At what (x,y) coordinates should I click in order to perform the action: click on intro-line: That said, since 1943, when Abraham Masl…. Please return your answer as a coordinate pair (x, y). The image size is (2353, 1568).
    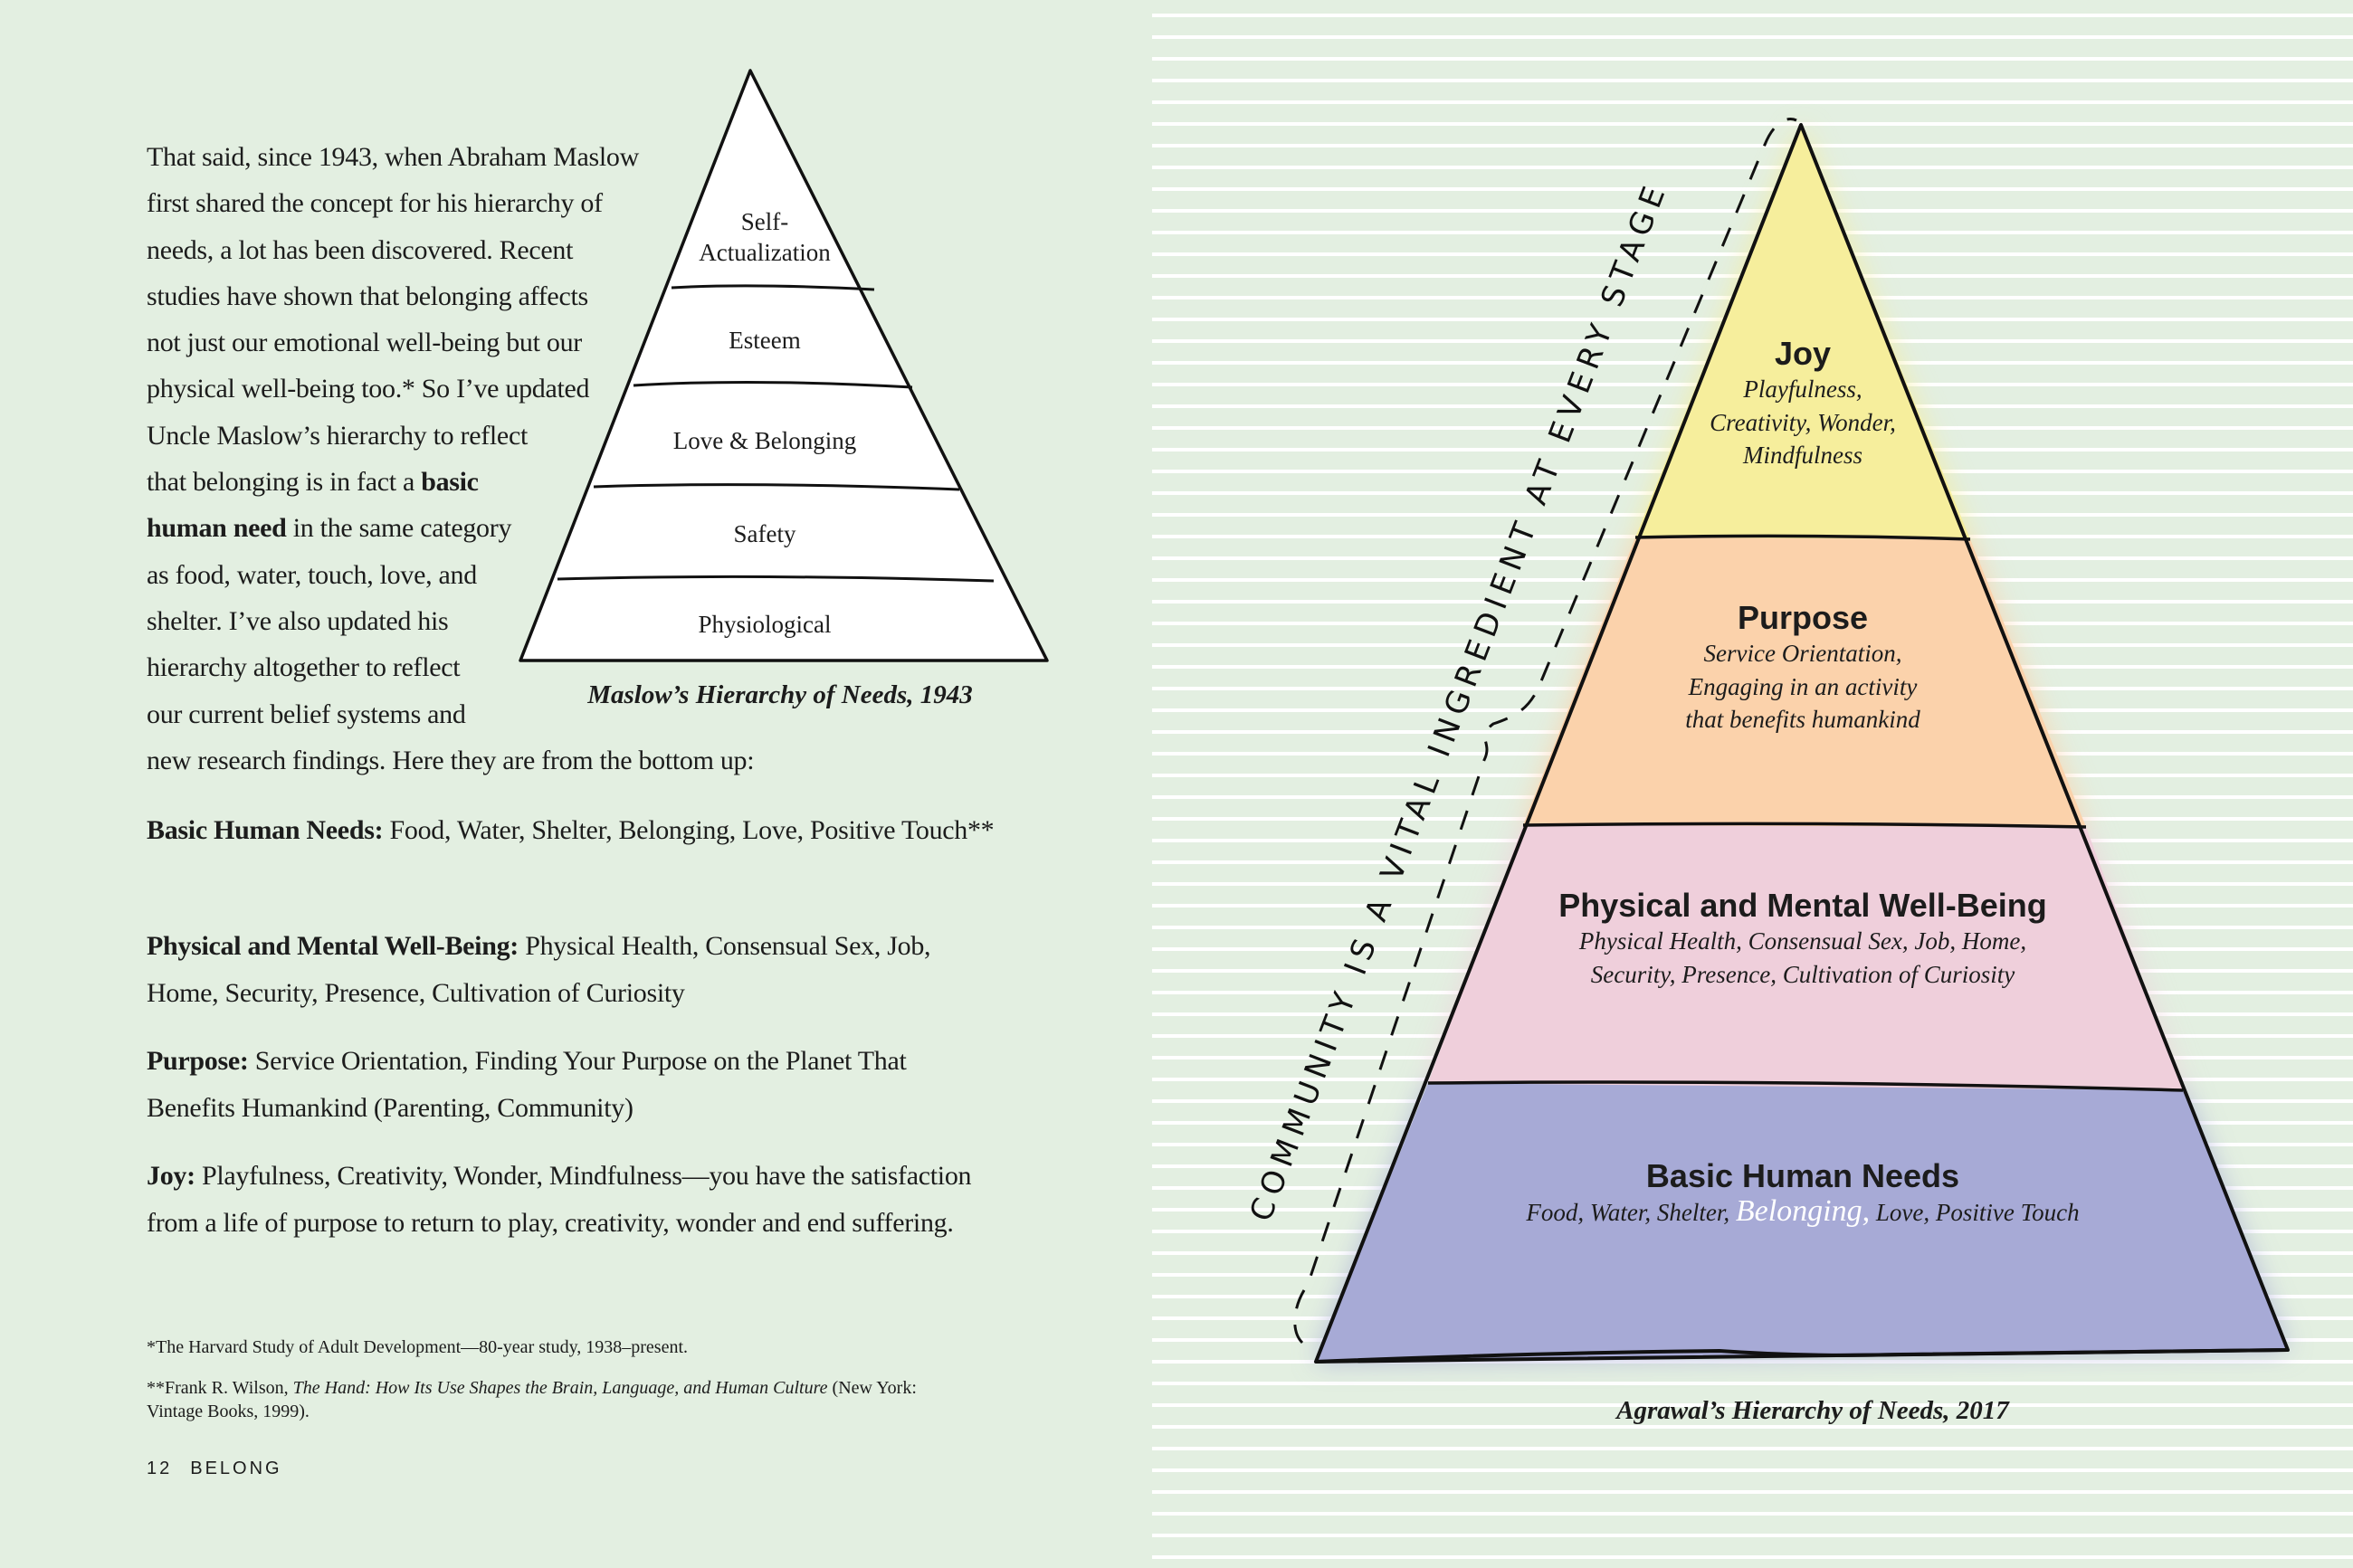
    Looking at the image, I should click on (451, 157).